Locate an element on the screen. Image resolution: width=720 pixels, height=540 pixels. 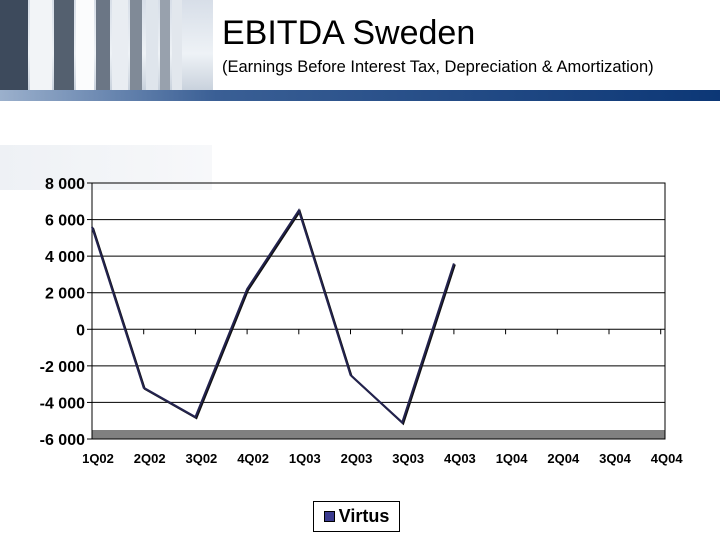
y-tick-label: 2 000 is located at coordinates (65, 294).